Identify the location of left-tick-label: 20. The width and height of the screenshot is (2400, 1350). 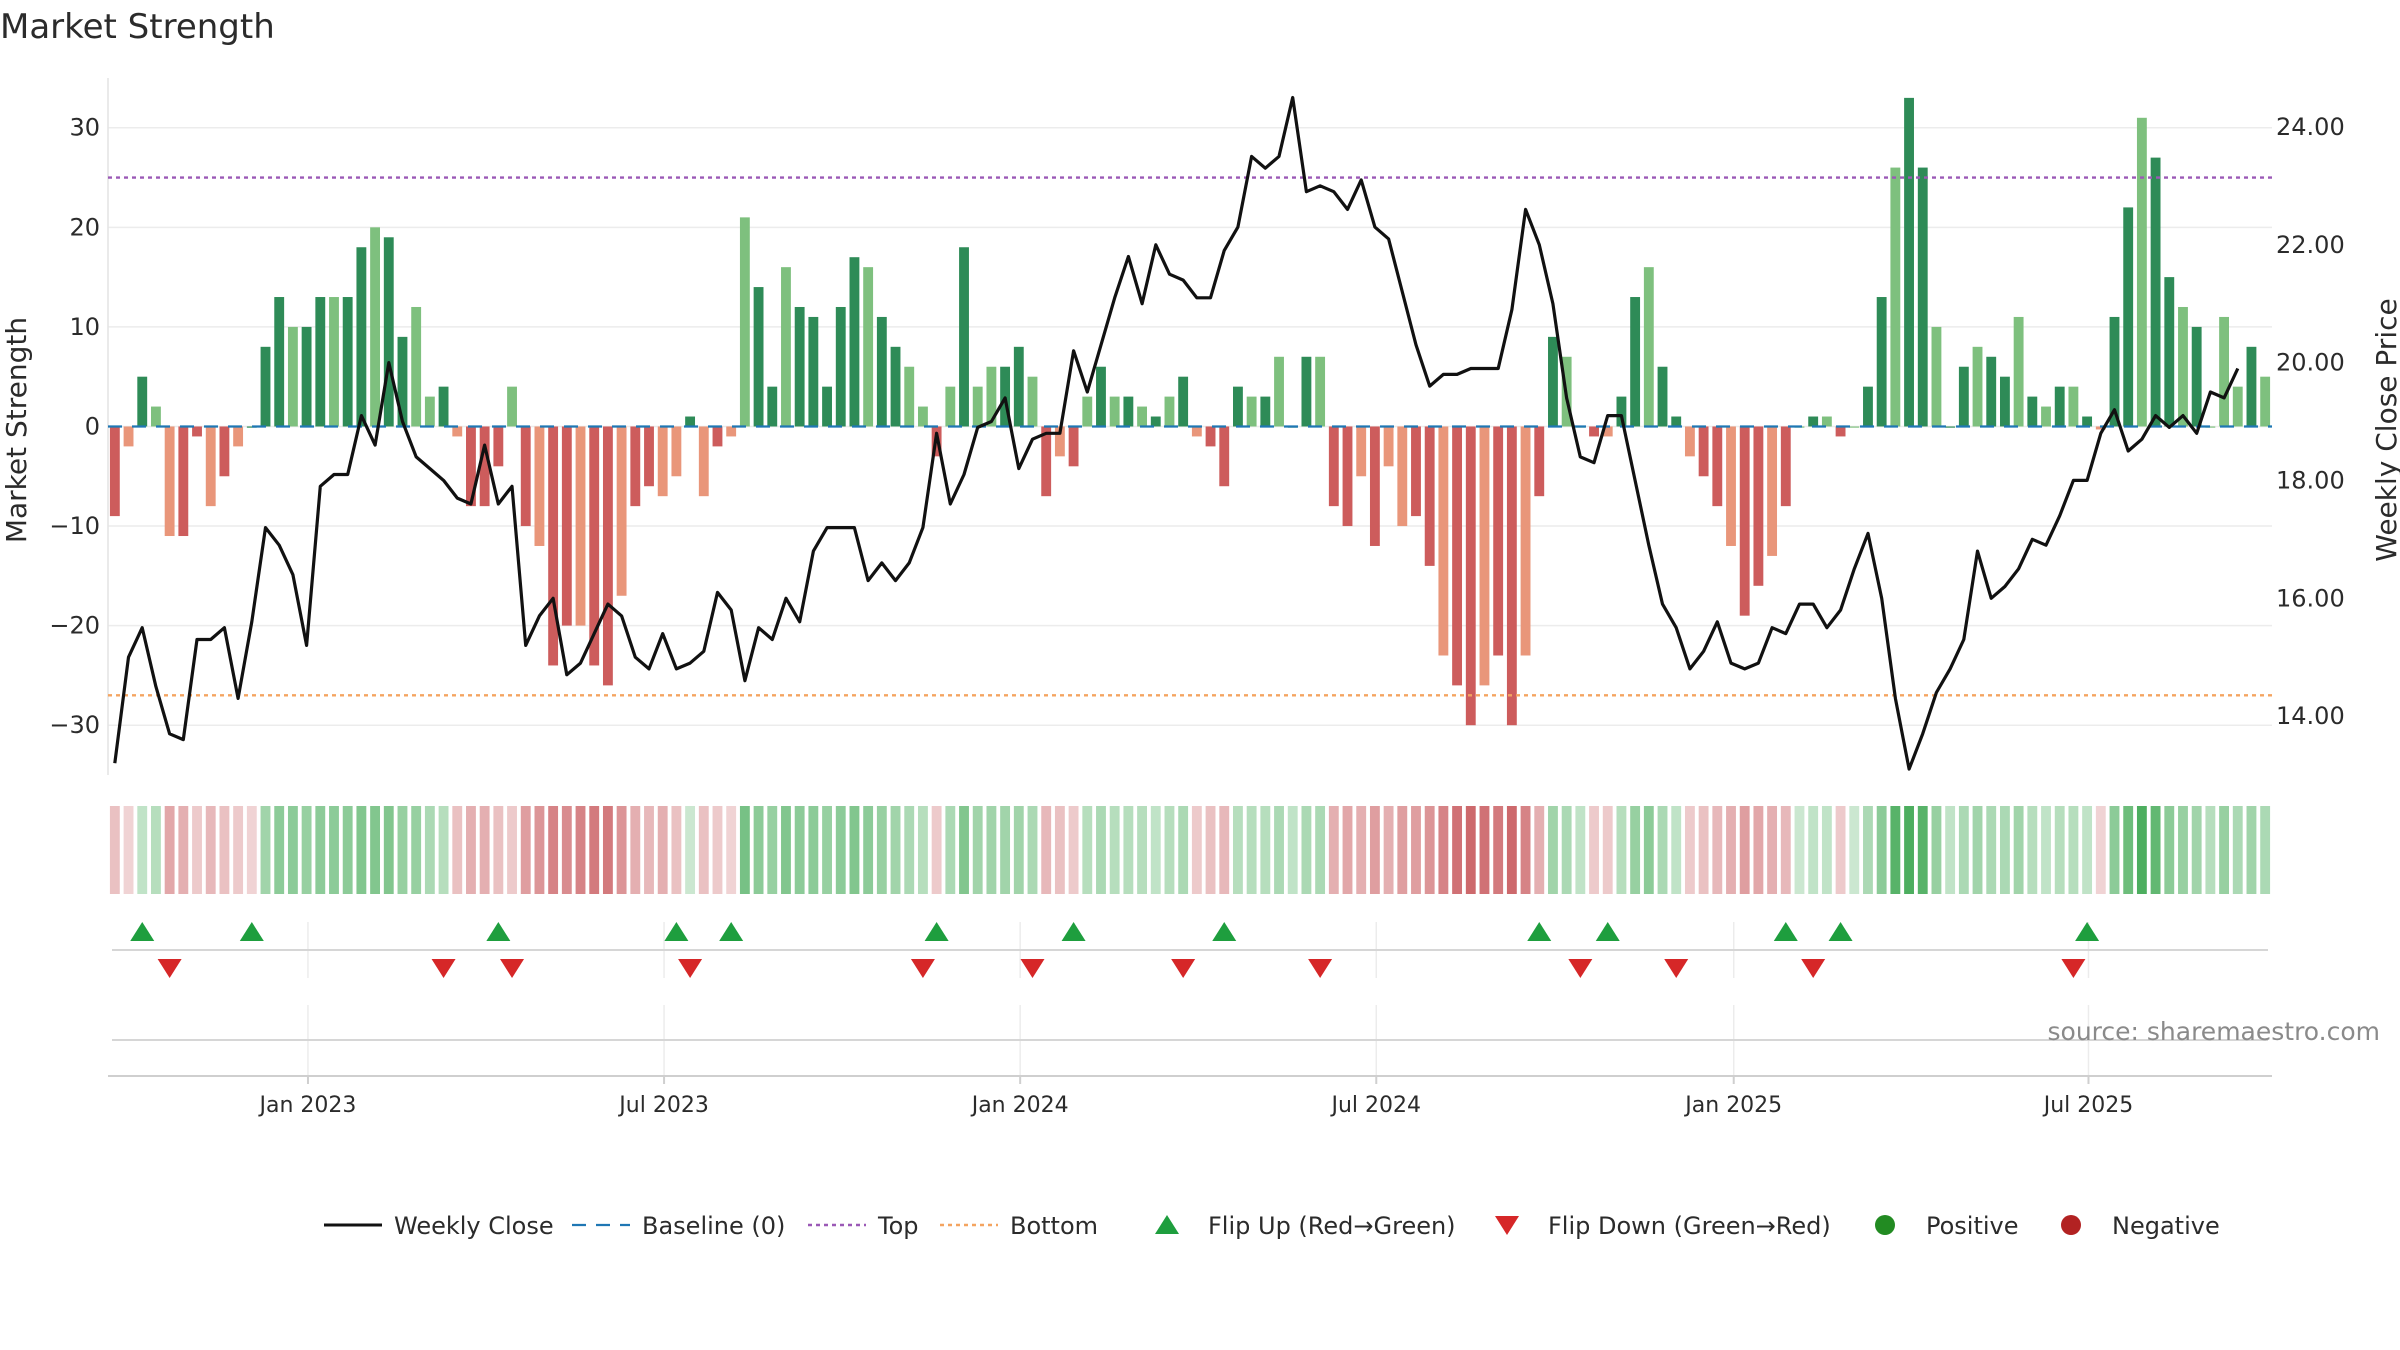
(84, 227).